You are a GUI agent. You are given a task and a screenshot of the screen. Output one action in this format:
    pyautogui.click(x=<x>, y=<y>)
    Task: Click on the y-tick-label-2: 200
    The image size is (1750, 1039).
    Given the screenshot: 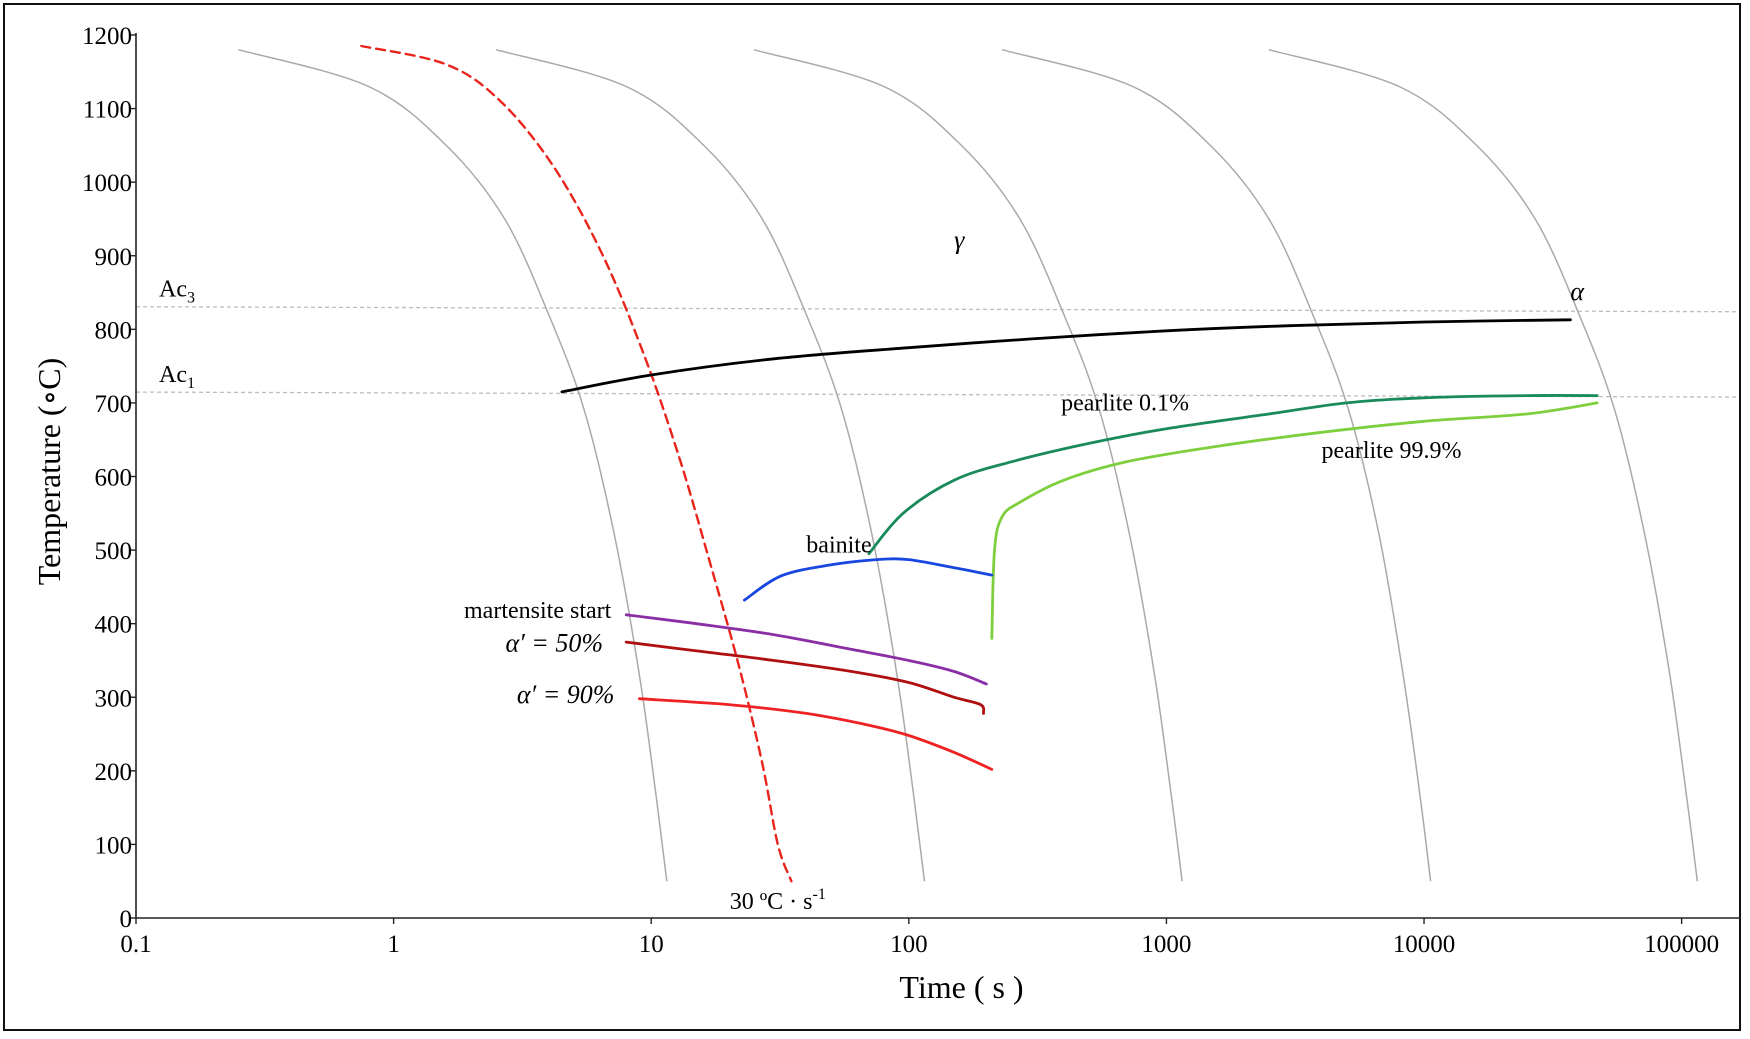 What is the action you would take?
    pyautogui.click(x=114, y=772)
    